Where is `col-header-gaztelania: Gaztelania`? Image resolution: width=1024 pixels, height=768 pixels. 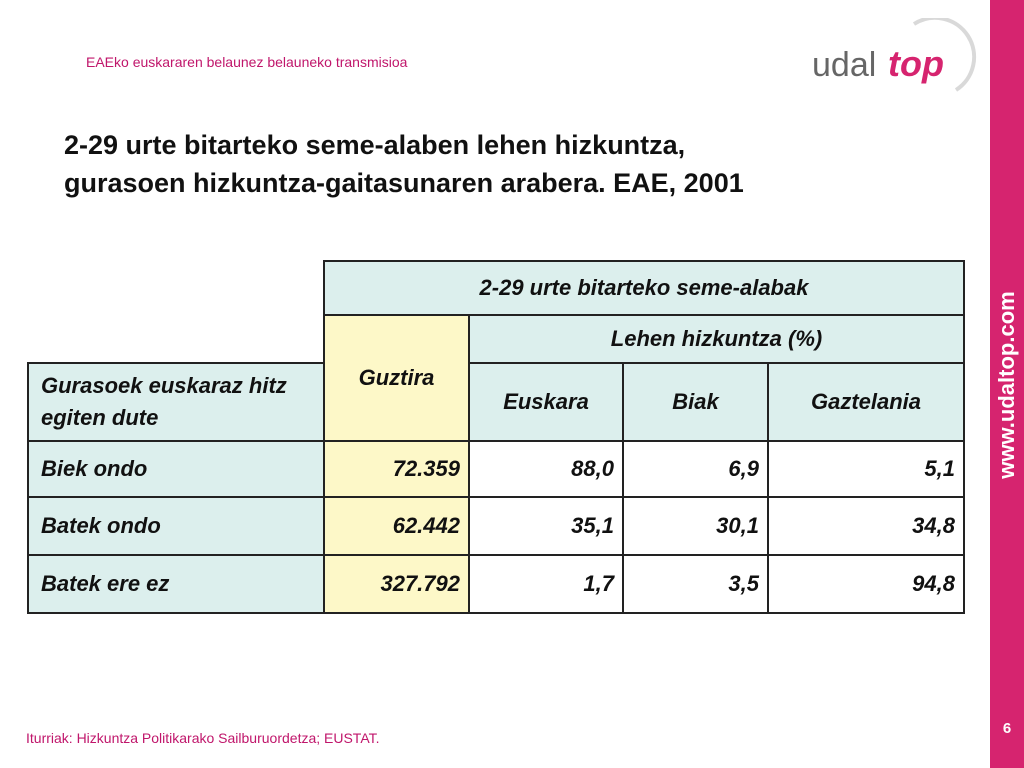
col-header-gaztelania: Gaztelania is located at coordinates (866, 402).